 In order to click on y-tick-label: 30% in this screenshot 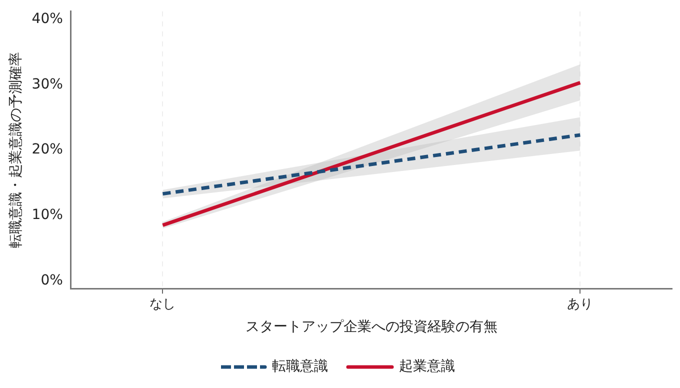, I will do `click(47, 84)`.